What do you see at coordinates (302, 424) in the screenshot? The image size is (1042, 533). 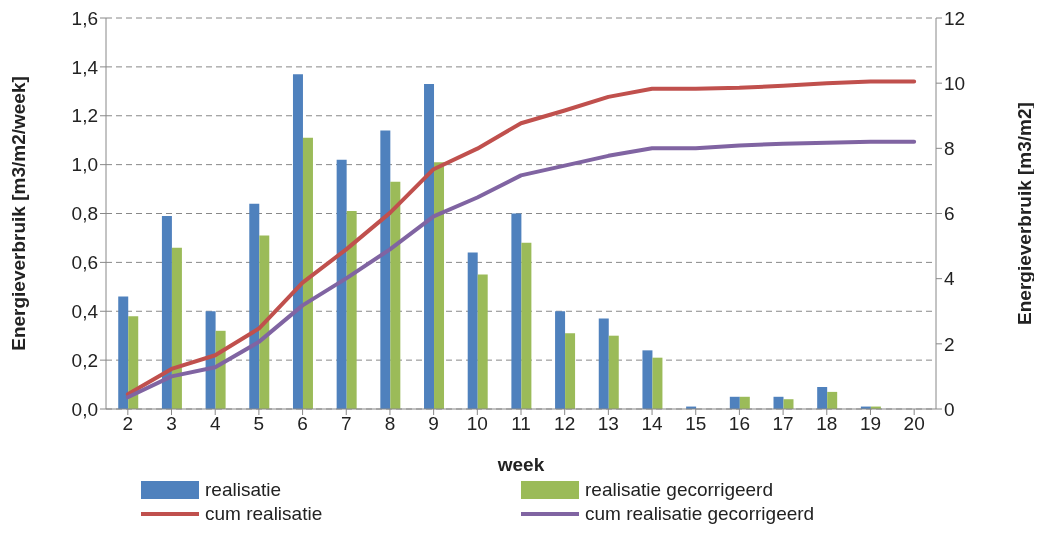 I see `x-tick-label: 6` at bounding box center [302, 424].